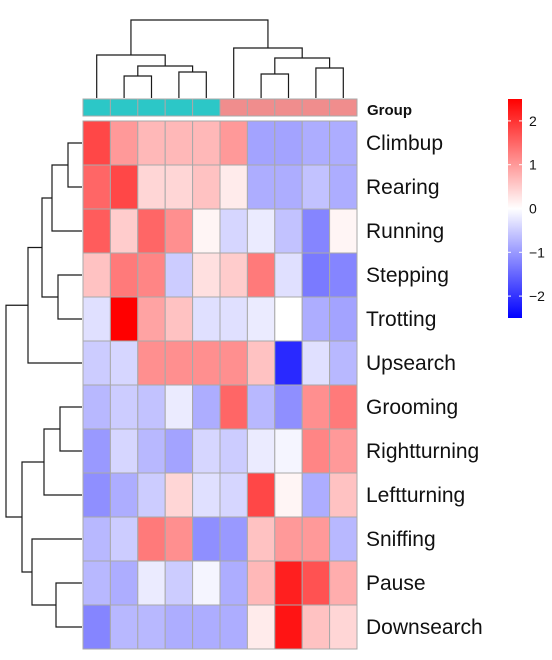 This screenshot has height=660, width=552. Describe the element at coordinates (515, 208) in the screenshot. I see `legend-color-bar` at that location.